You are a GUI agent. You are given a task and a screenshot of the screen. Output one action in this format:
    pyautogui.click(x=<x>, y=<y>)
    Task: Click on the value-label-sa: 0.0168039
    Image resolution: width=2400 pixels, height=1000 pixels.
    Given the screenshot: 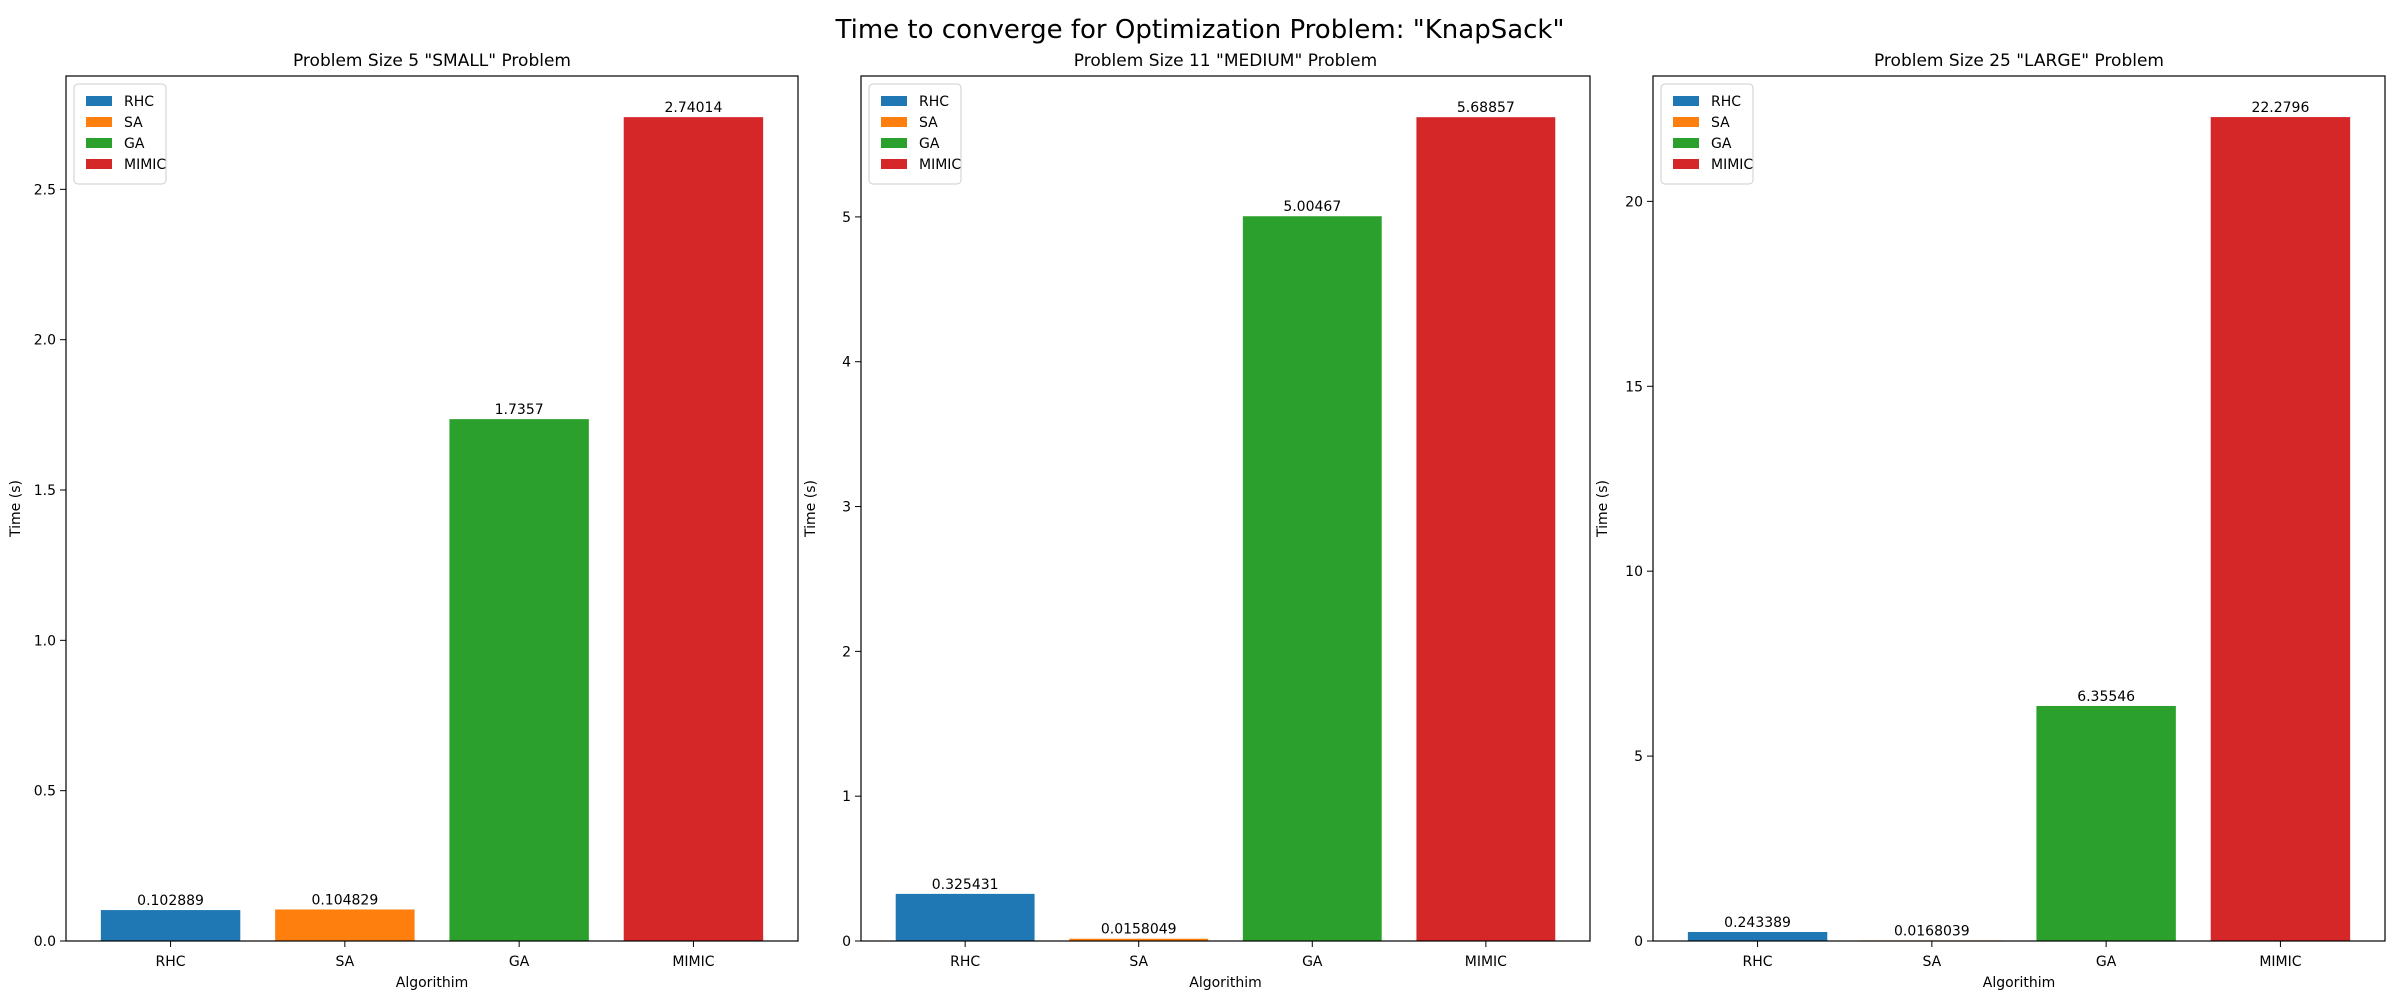 What is the action you would take?
    pyautogui.click(x=1932, y=931)
    